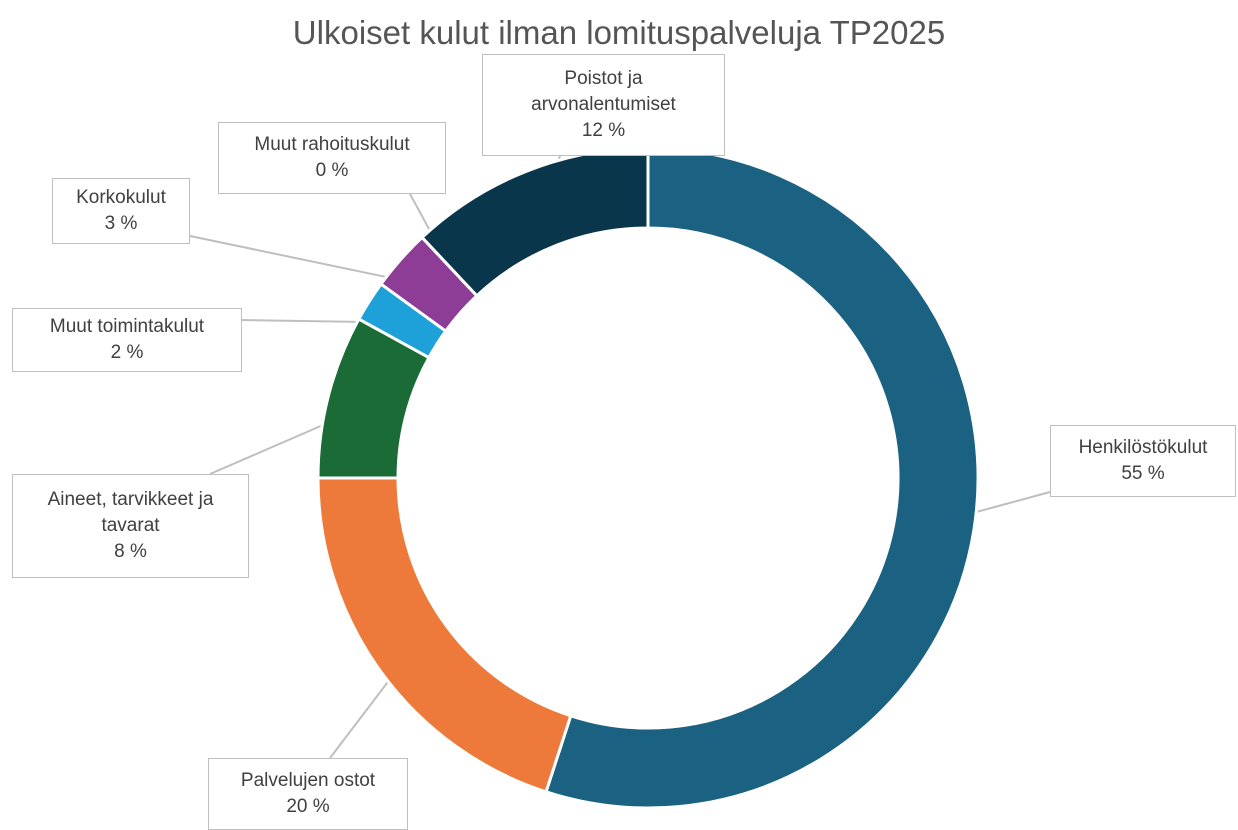 The height and width of the screenshot is (830, 1238). What do you see at coordinates (1143, 473) in the screenshot?
I see `label-value: 55 %` at bounding box center [1143, 473].